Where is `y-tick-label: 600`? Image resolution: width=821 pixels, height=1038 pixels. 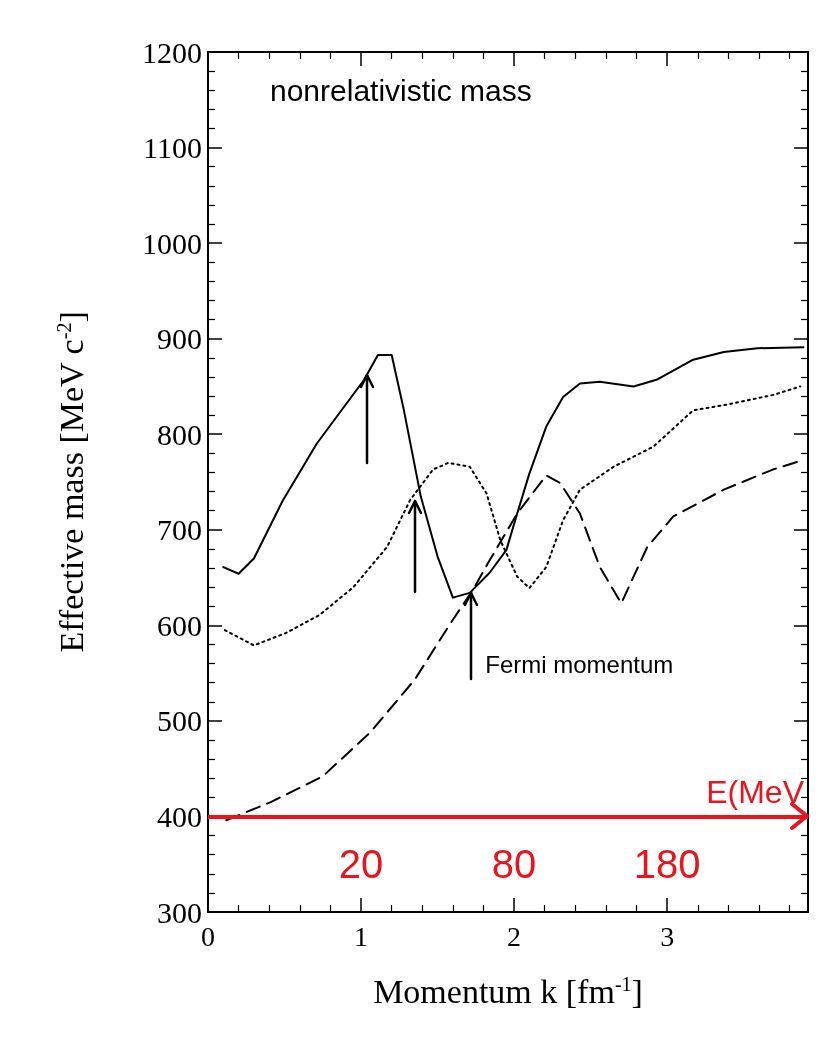
y-tick-label: 600 is located at coordinates (179, 625).